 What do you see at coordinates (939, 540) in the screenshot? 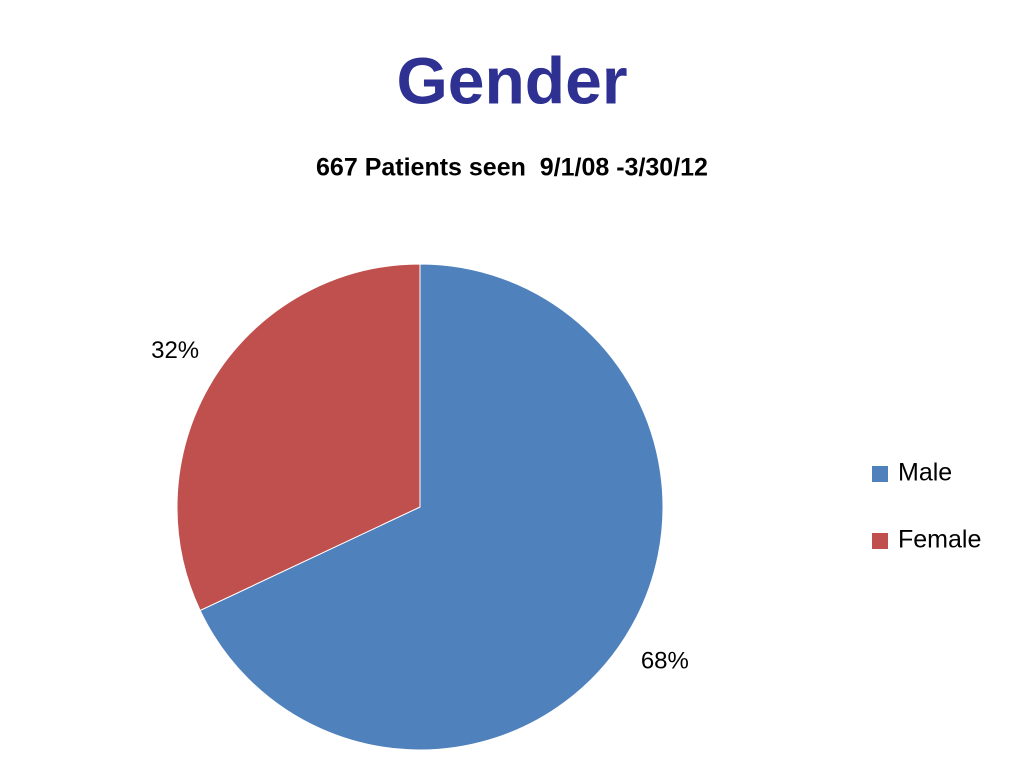
I see `legend-label: Female` at bounding box center [939, 540].